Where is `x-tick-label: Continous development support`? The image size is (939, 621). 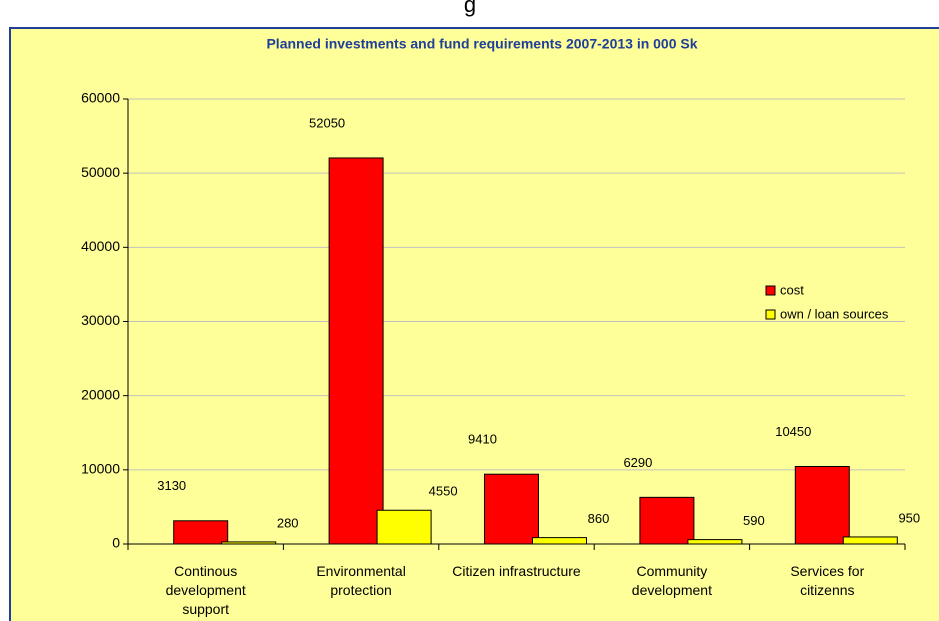
x-tick-label: Continous development support is located at coordinates (205, 590).